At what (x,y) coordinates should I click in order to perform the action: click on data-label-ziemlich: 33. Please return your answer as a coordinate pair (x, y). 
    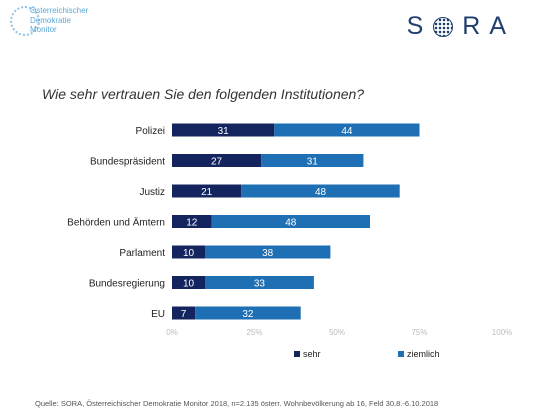
    Looking at the image, I should click on (260, 284).